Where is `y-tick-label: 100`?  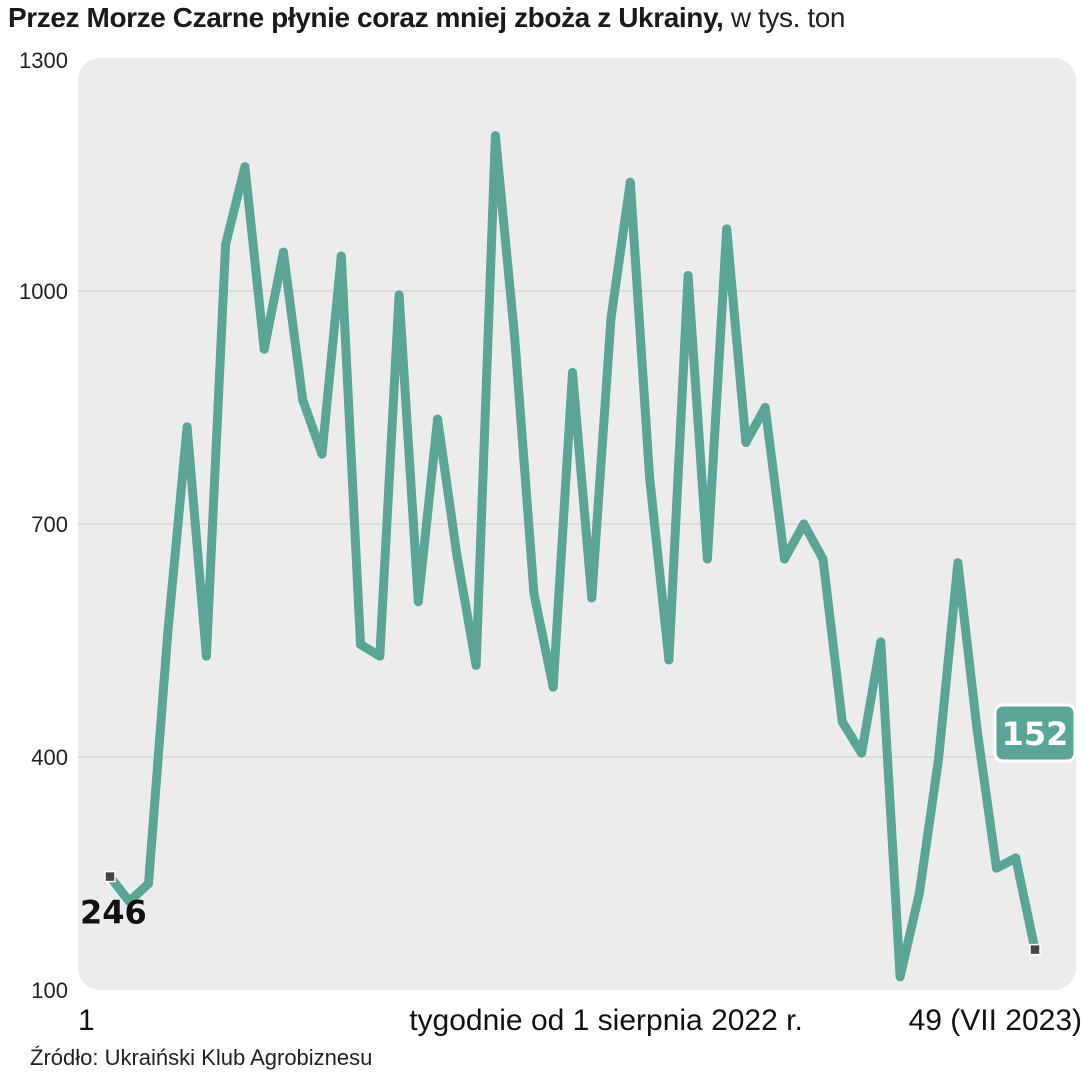
y-tick-label: 100 is located at coordinates (49, 990).